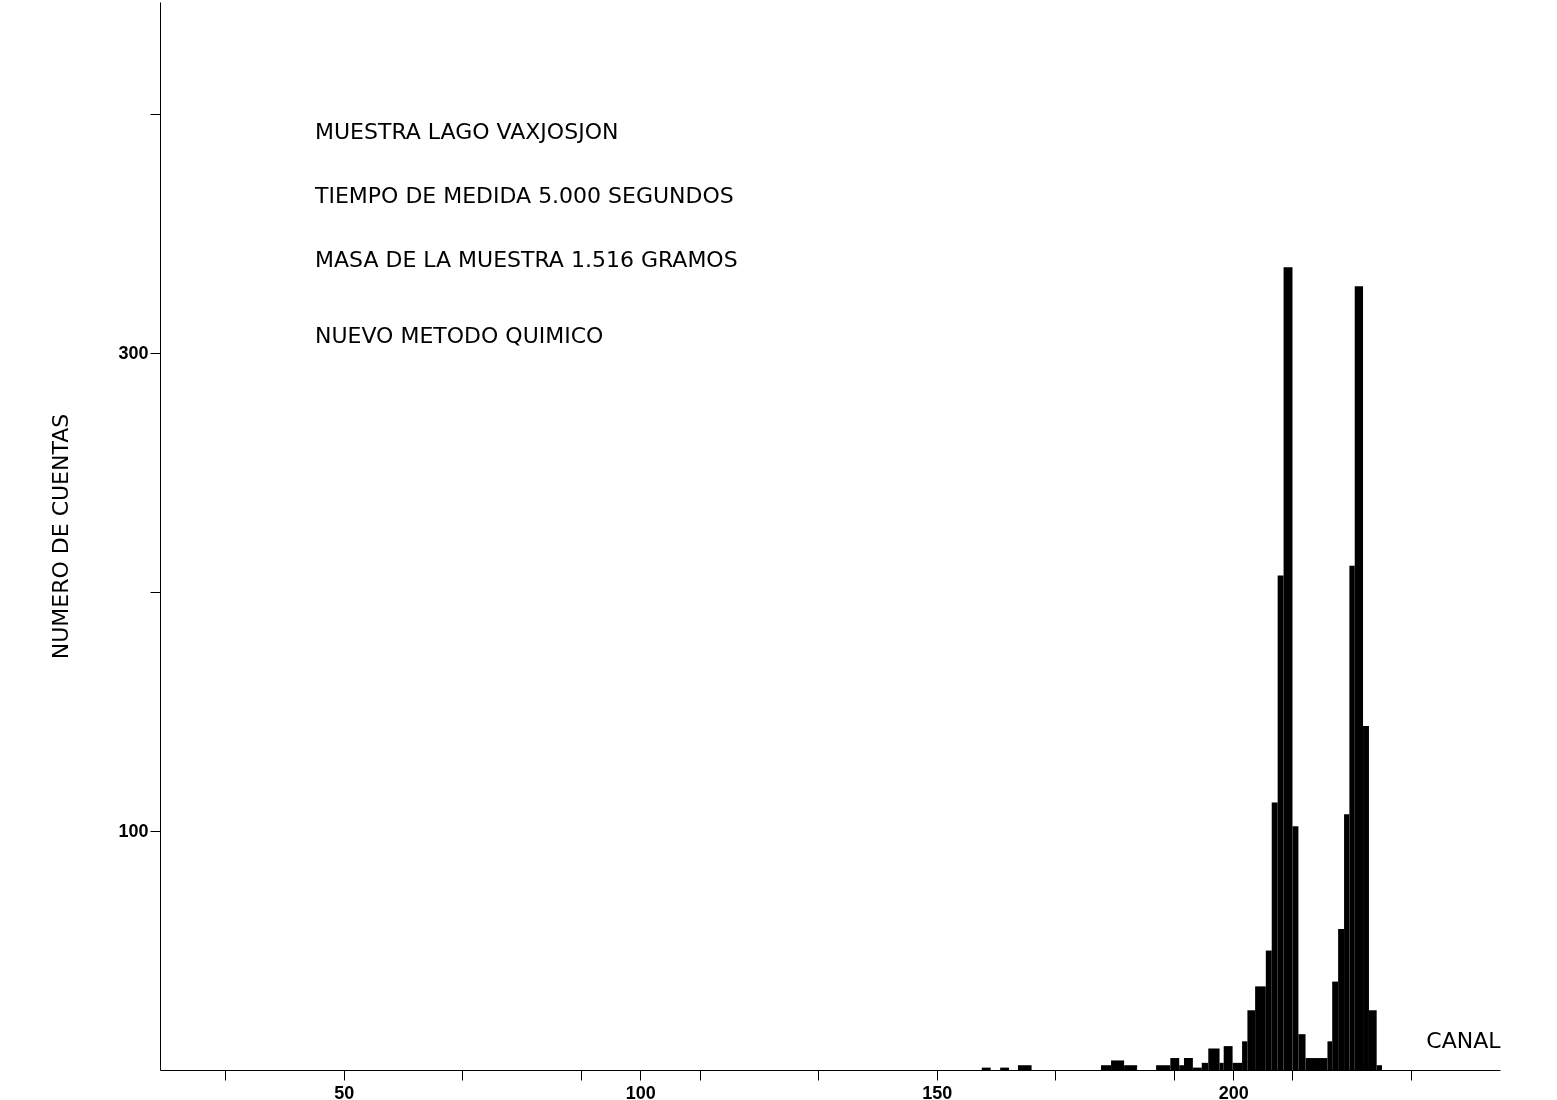 The width and height of the screenshot is (1557, 1100). I want to click on y-axis-title: NUMERO DE CUENTAS, so click(61, 536).